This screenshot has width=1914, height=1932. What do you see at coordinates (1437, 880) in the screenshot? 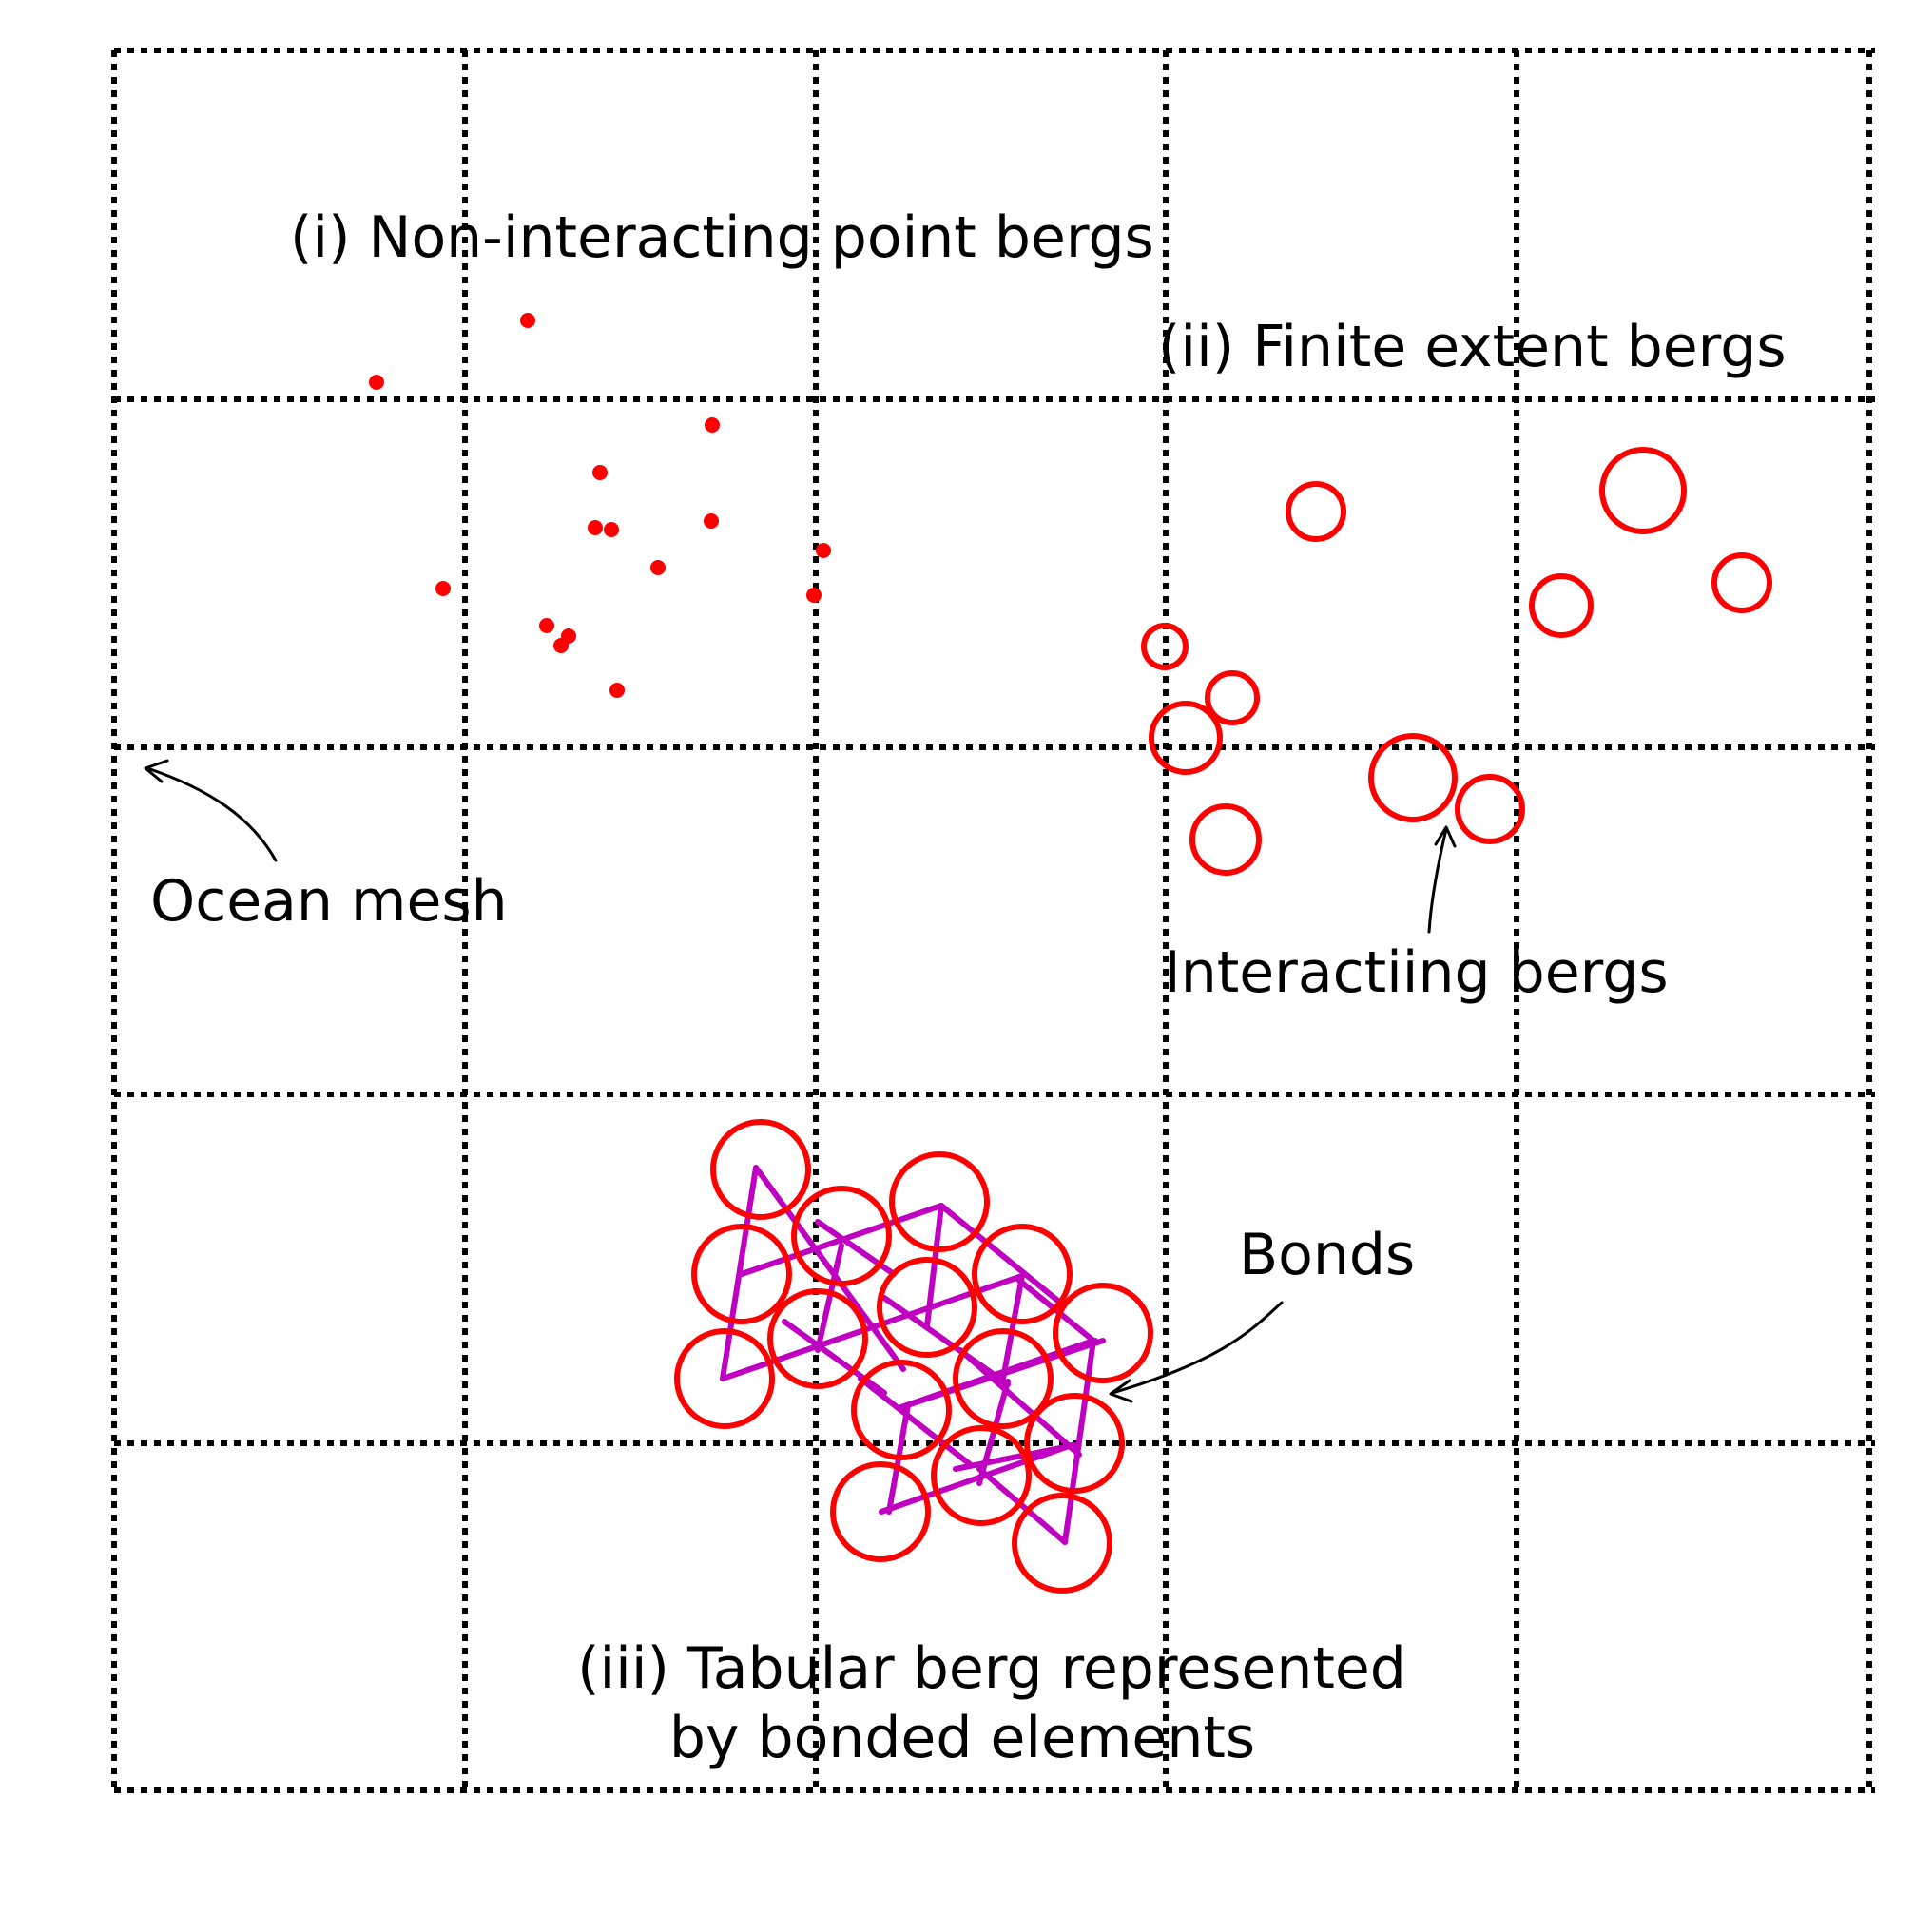
I see `interacting-arrow` at bounding box center [1437, 880].